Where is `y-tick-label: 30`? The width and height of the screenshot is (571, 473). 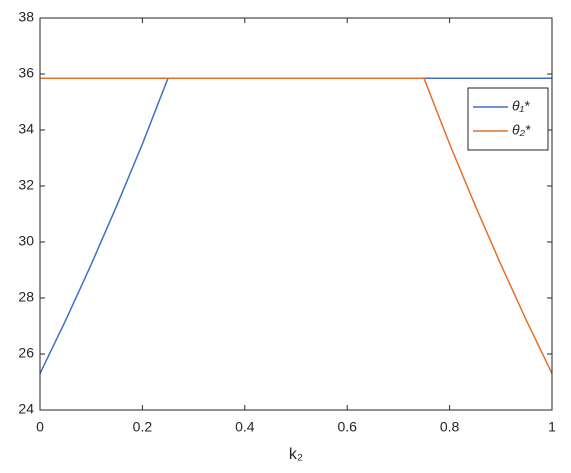 y-tick-label: 30 is located at coordinates (26, 241).